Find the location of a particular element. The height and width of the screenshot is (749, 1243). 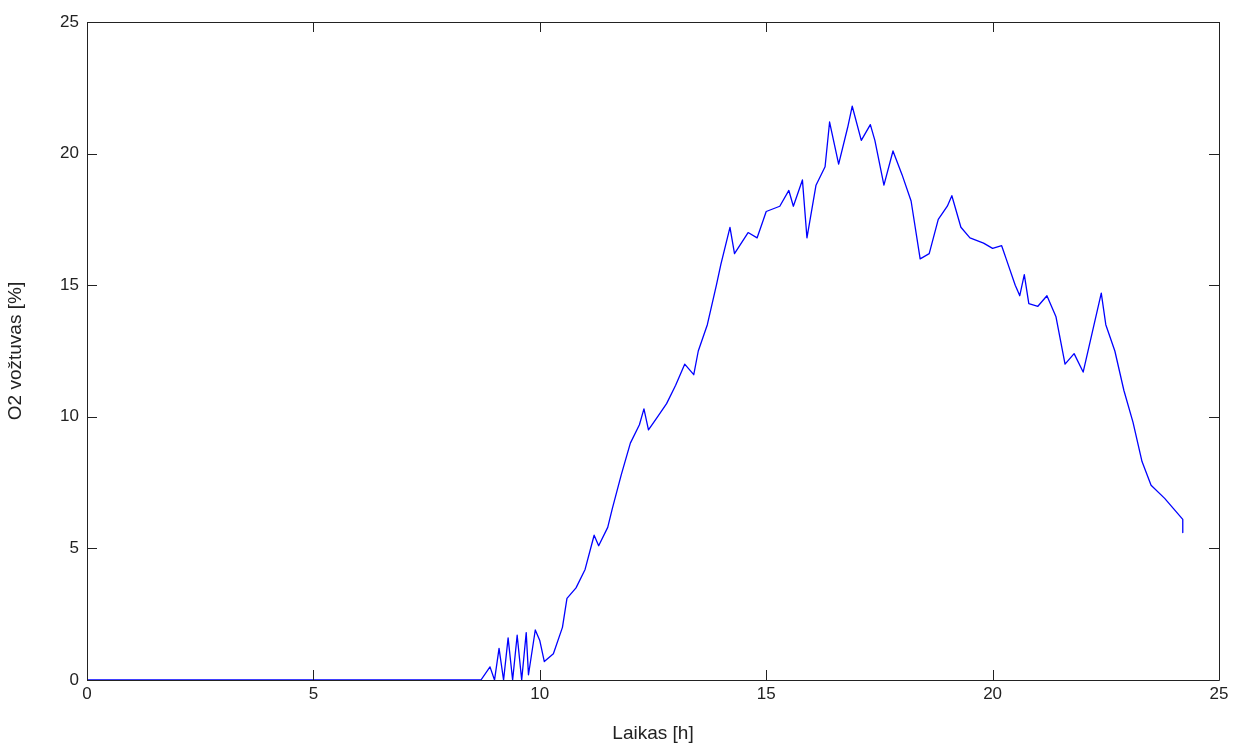

y-tick-label: 10 is located at coordinates (69, 416).